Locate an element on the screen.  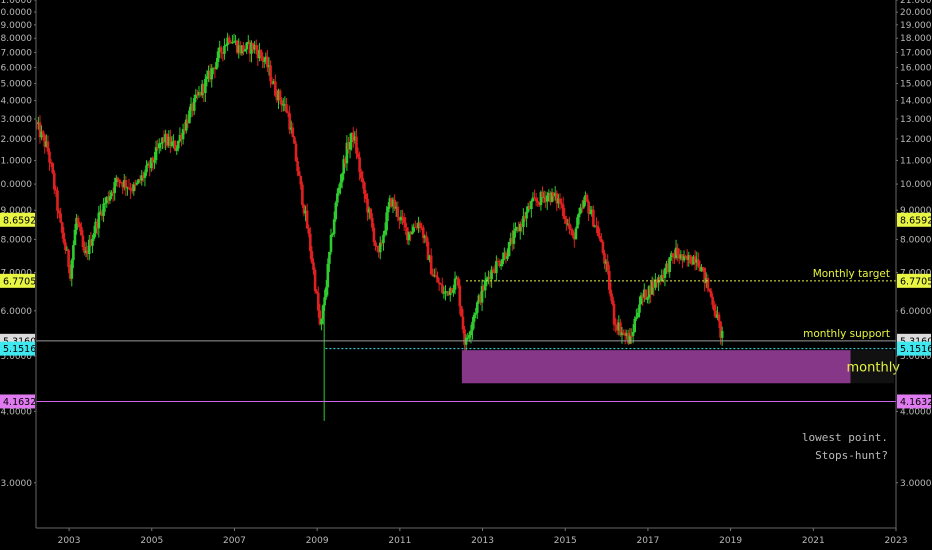
price-badge-label-left: 5.1516 is located at coordinates (19, 349).